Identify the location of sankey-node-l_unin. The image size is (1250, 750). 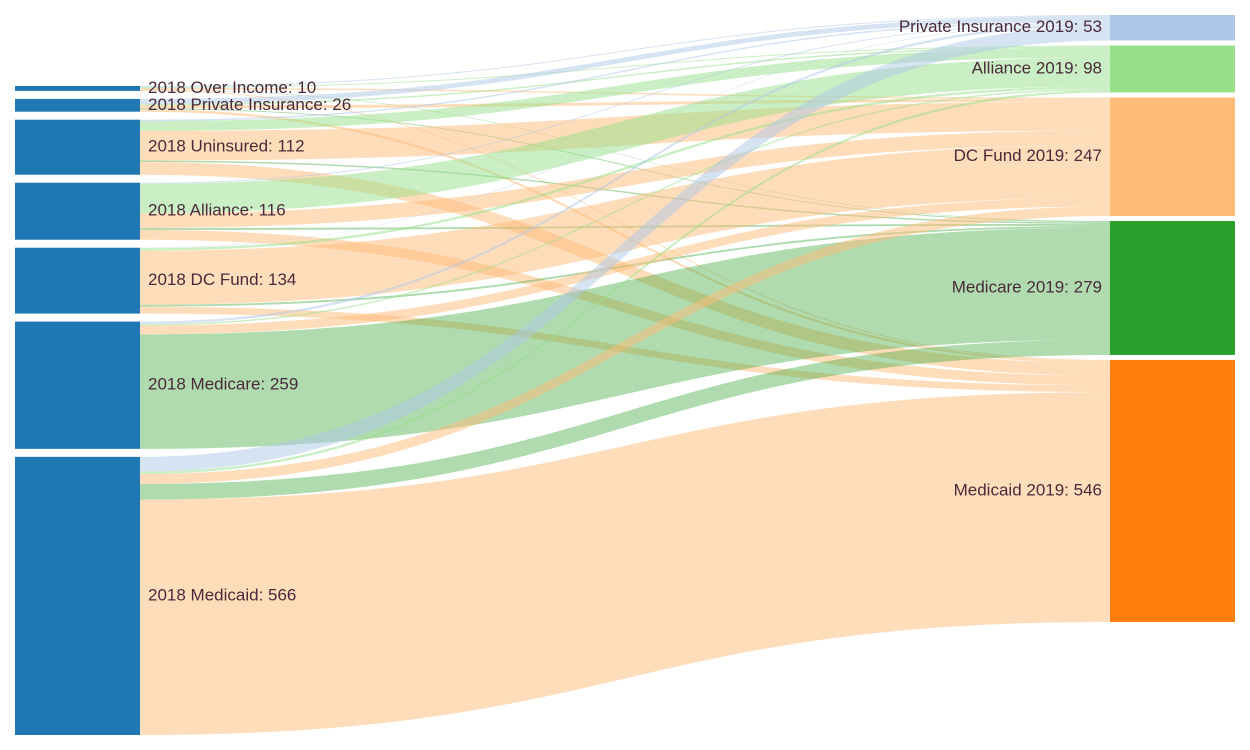
(77, 147).